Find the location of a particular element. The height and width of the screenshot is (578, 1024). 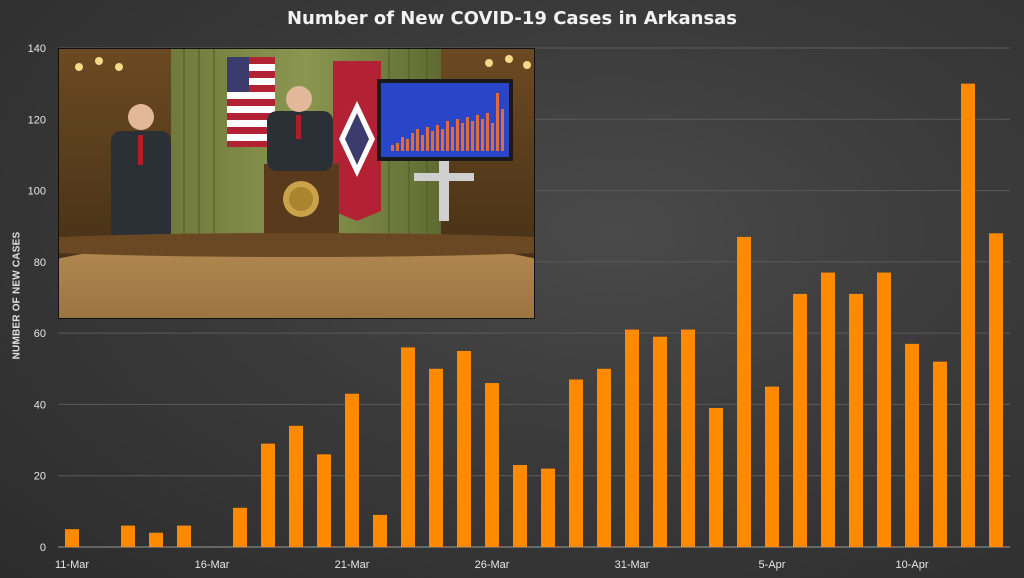

bar-21-Mar is located at coordinates (352, 470).